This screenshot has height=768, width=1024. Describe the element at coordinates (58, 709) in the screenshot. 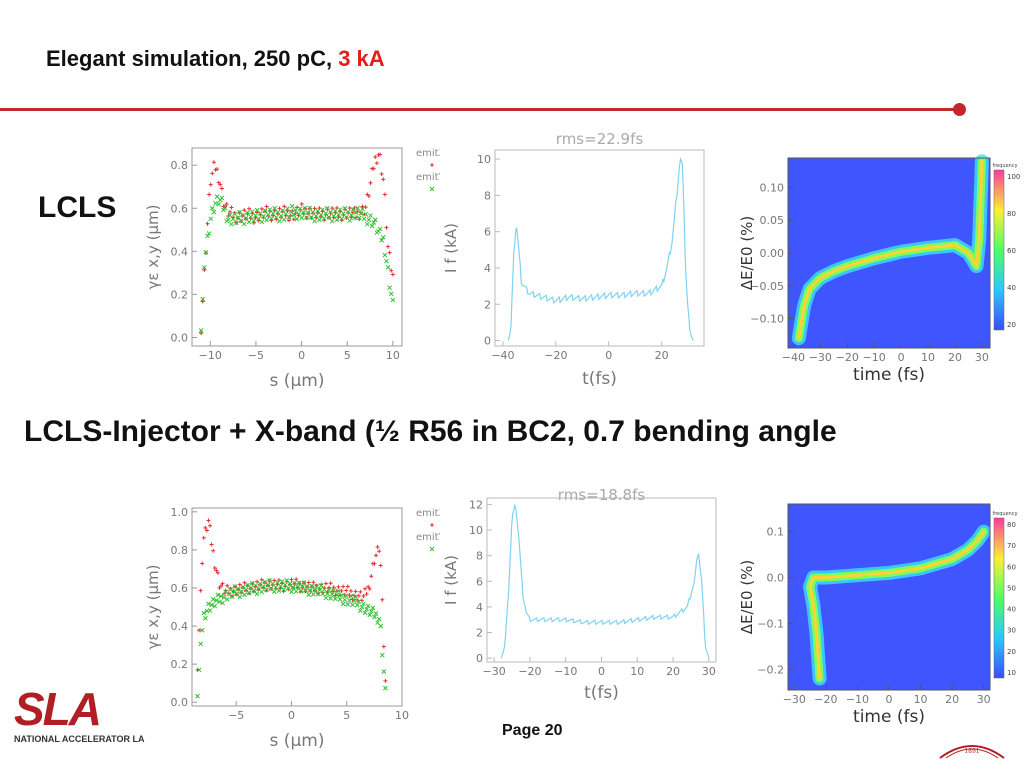

I see `logo-text: SLA` at that location.